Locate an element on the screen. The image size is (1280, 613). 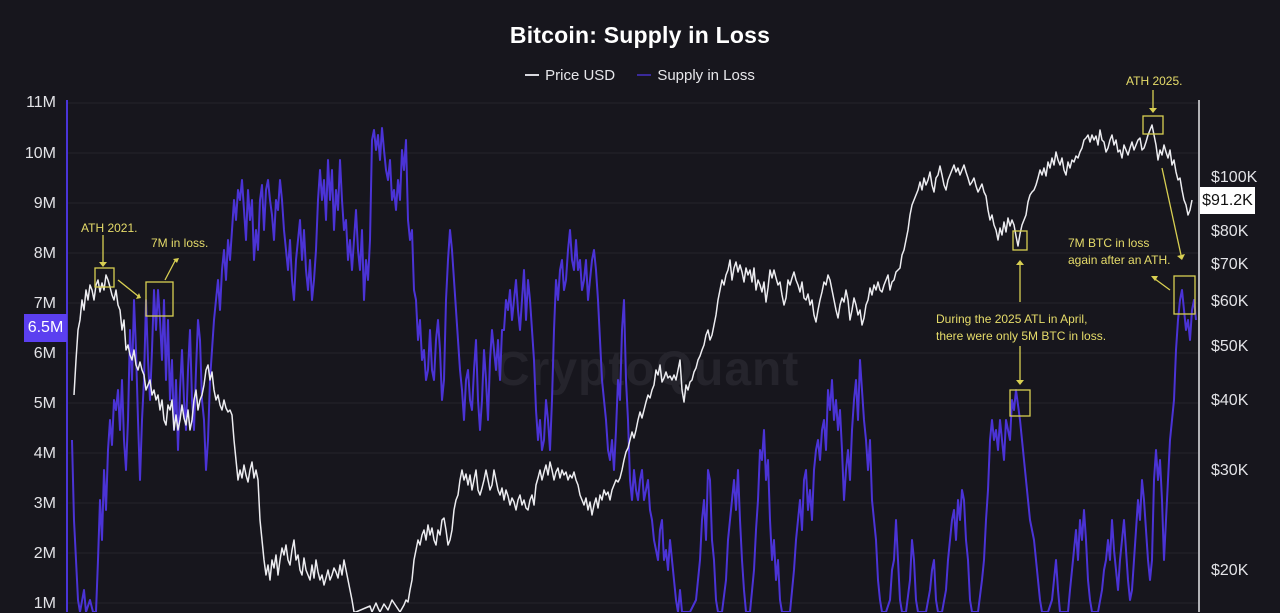
left-tick-3m: 3M is located at coordinates (44, 503).